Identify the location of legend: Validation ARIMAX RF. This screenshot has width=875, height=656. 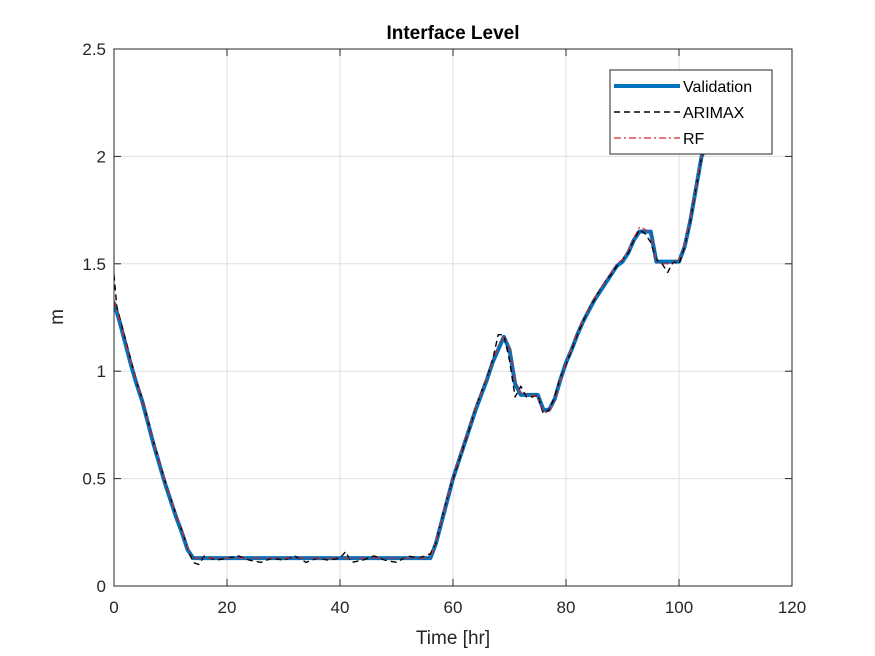
(691, 112).